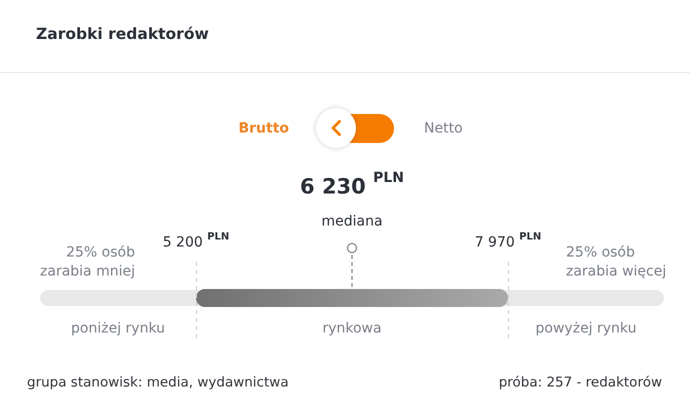  What do you see at coordinates (333, 186) in the screenshot?
I see `data-label: 6 230` at bounding box center [333, 186].